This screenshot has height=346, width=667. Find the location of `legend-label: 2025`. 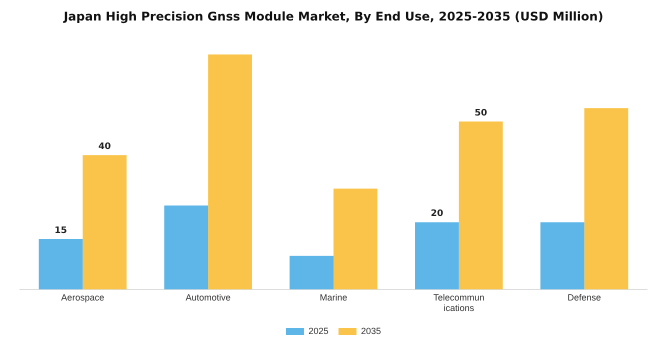

legend-label: 2025 is located at coordinates (318, 331).